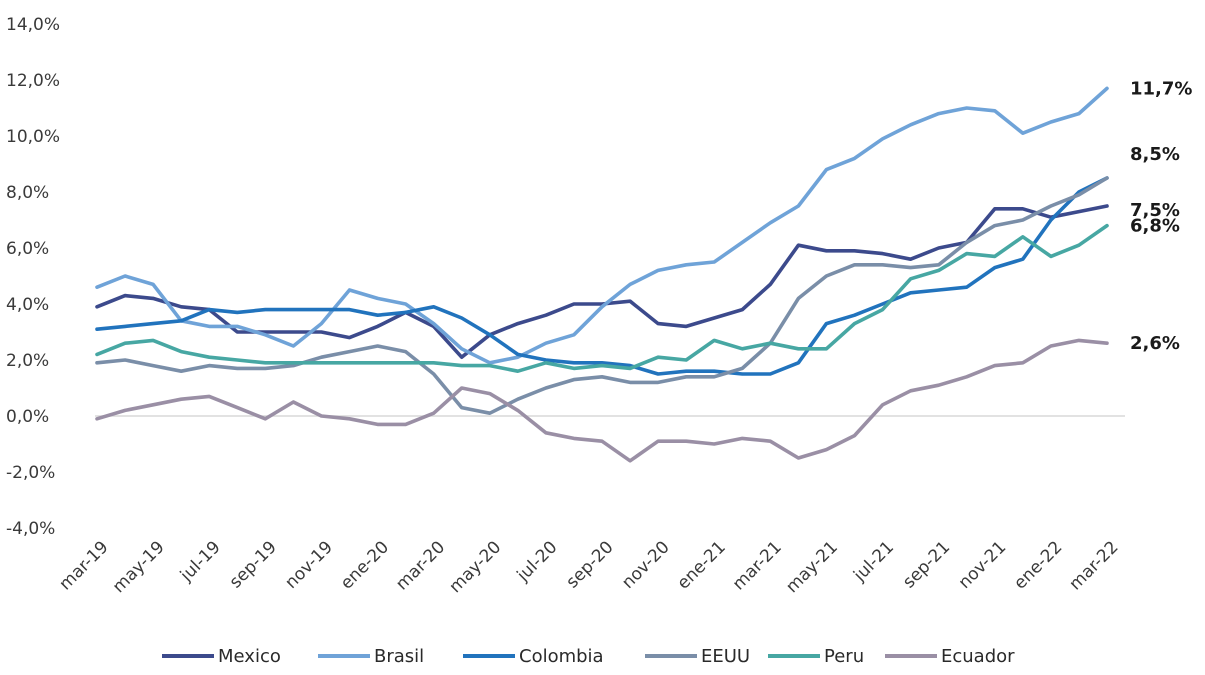 The image size is (1205, 675). I want to click on y-tick-label: -2,0%, so click(30, 473).